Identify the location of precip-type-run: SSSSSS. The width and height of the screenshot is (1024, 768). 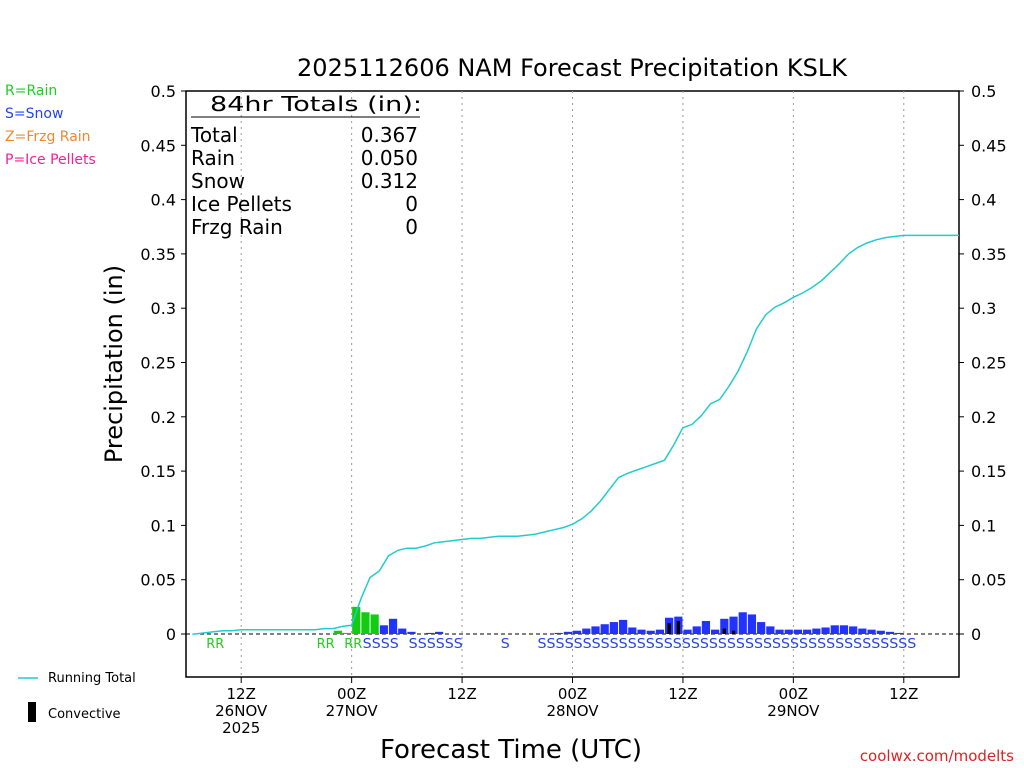
(436, 644).